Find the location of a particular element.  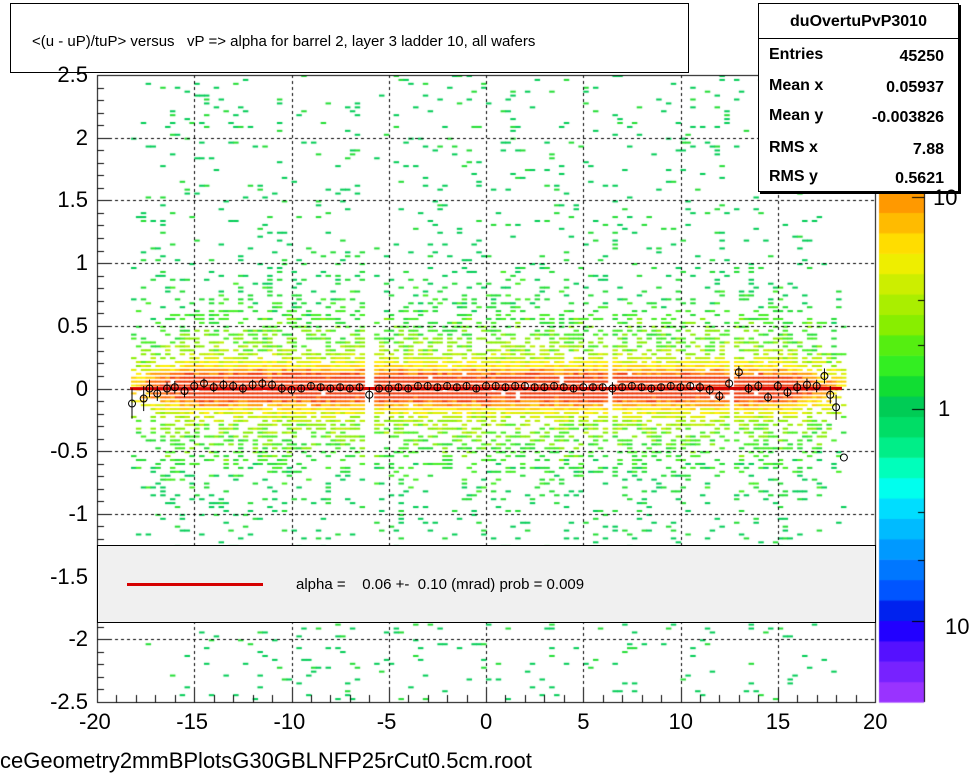

y-tick-label: 1 is located at coordinates (81, 263).